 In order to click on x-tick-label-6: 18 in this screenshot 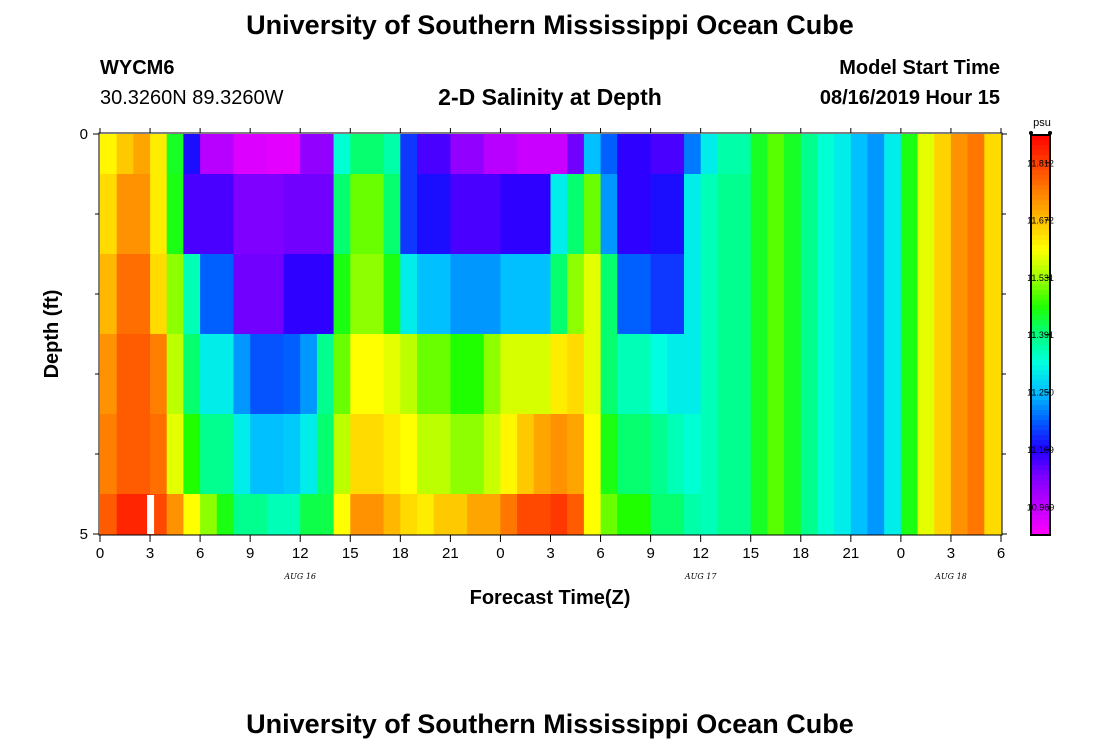, I will do `click(400, 553)`.